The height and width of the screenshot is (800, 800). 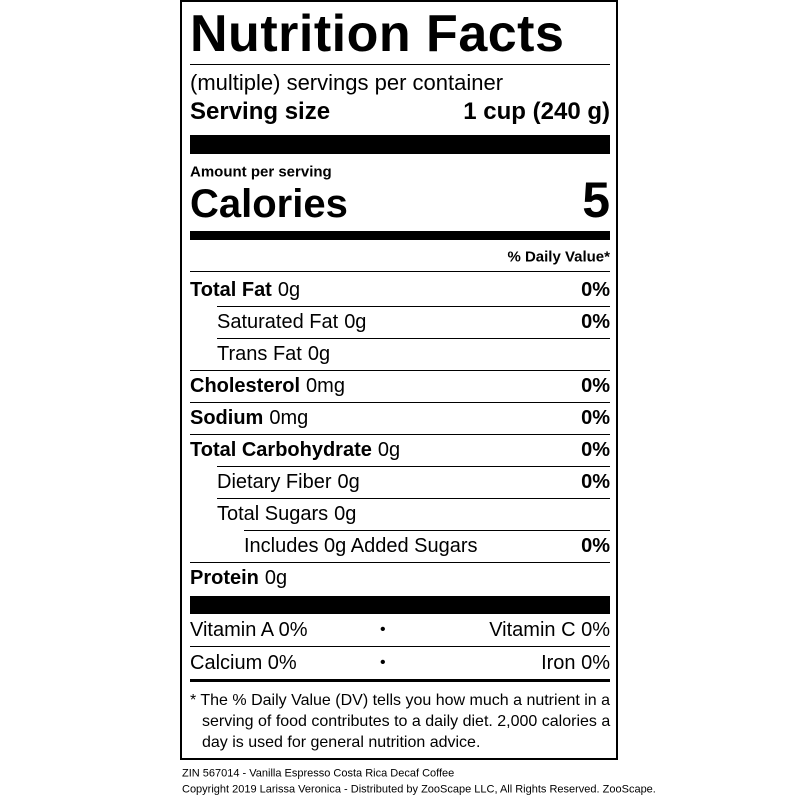 I want to click on nutrient-row: Total Fat 0g, so click(x=245, y=290).